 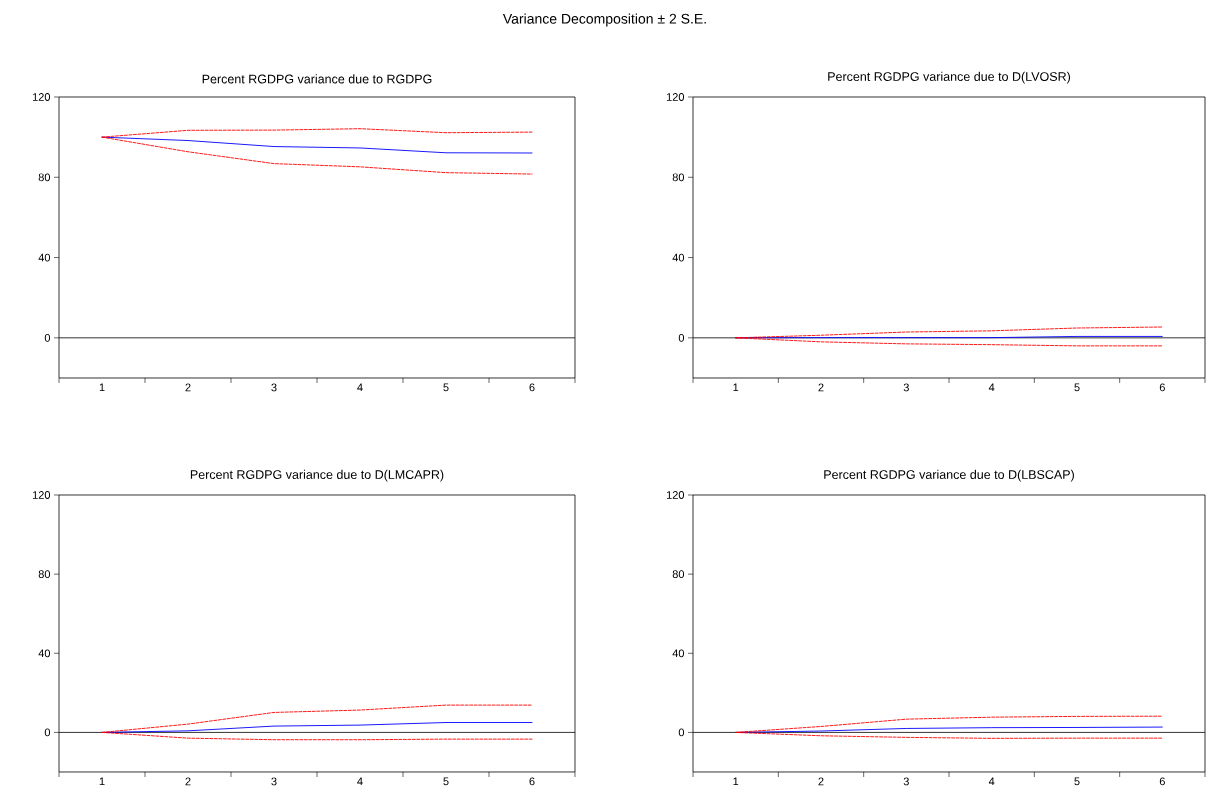 I want to click on chart-title: Percent RGDPG variance due to RGDPG, so click(x=317, y=79).